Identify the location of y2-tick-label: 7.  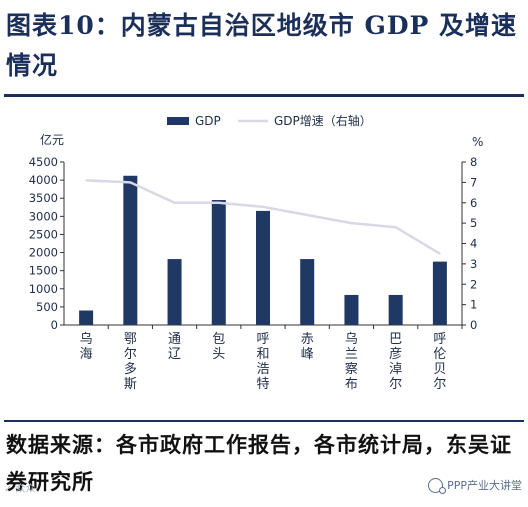
(473, 182).